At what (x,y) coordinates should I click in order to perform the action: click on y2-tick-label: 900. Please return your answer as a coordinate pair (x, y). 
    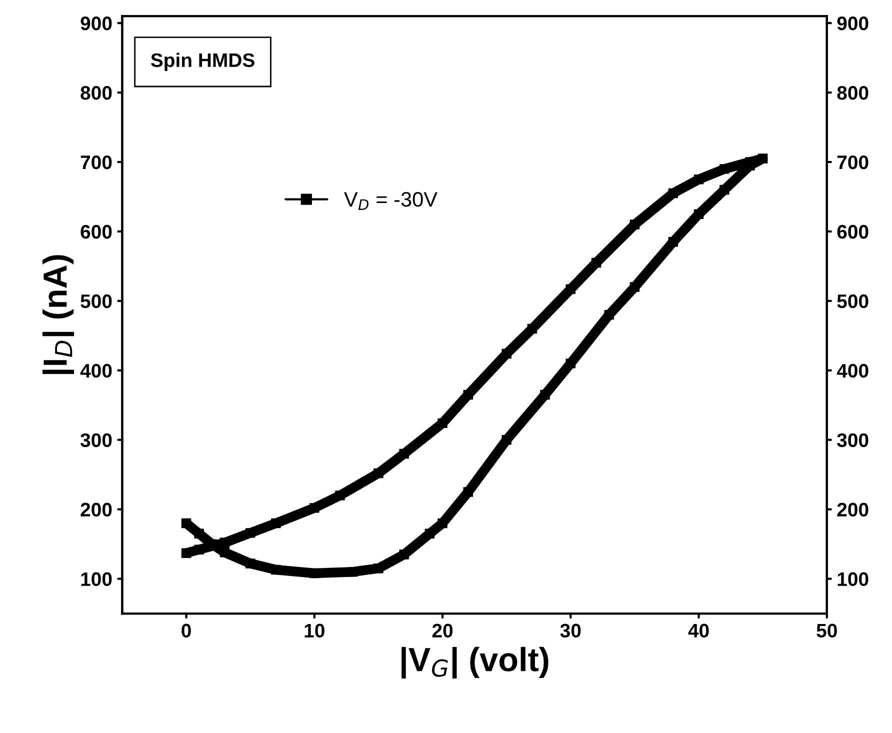
    Looking at the image, I should click on (852, 23).